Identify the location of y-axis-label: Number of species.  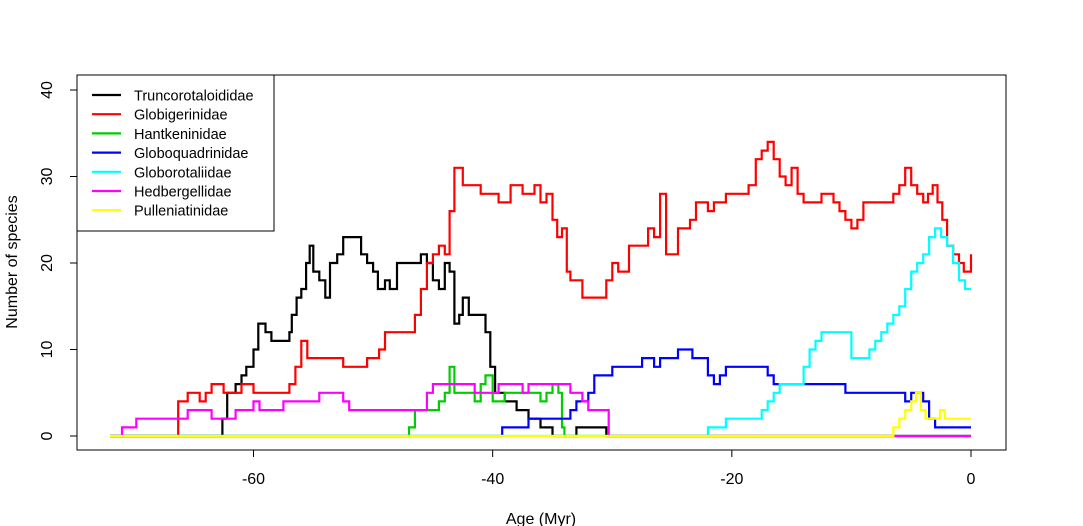
(12, 261).